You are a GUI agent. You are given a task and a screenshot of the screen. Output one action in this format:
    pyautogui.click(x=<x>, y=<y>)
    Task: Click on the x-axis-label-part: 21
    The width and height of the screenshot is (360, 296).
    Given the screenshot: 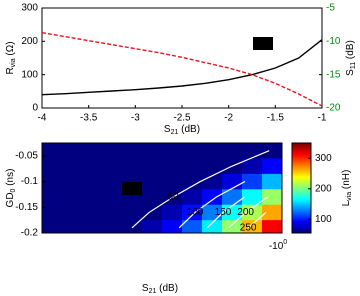 What is the action you would take?
    pyautogui.click(x=175, y=132)
    